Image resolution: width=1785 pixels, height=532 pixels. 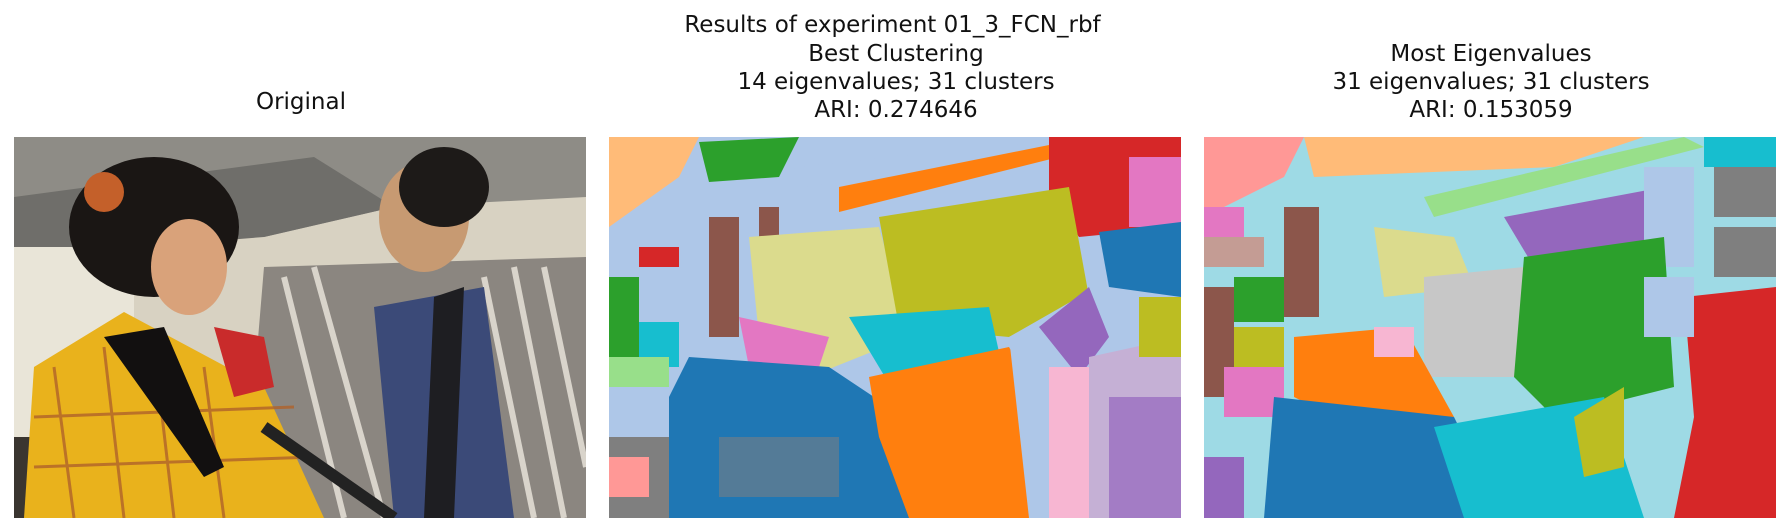 I want to click on panel-title-line: Original, so click(x=300, y=102).